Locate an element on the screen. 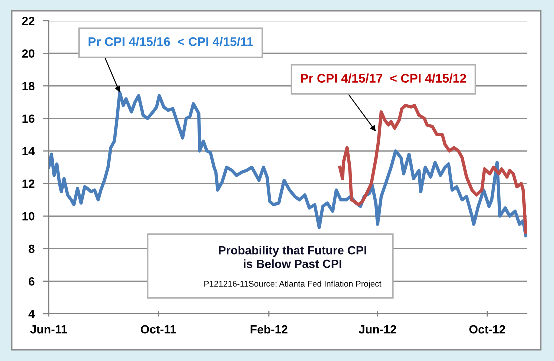 Image resolution: width=554 pixels, height=361 pixels. y-tick-label: 18 is located at coordinates (28, 86).